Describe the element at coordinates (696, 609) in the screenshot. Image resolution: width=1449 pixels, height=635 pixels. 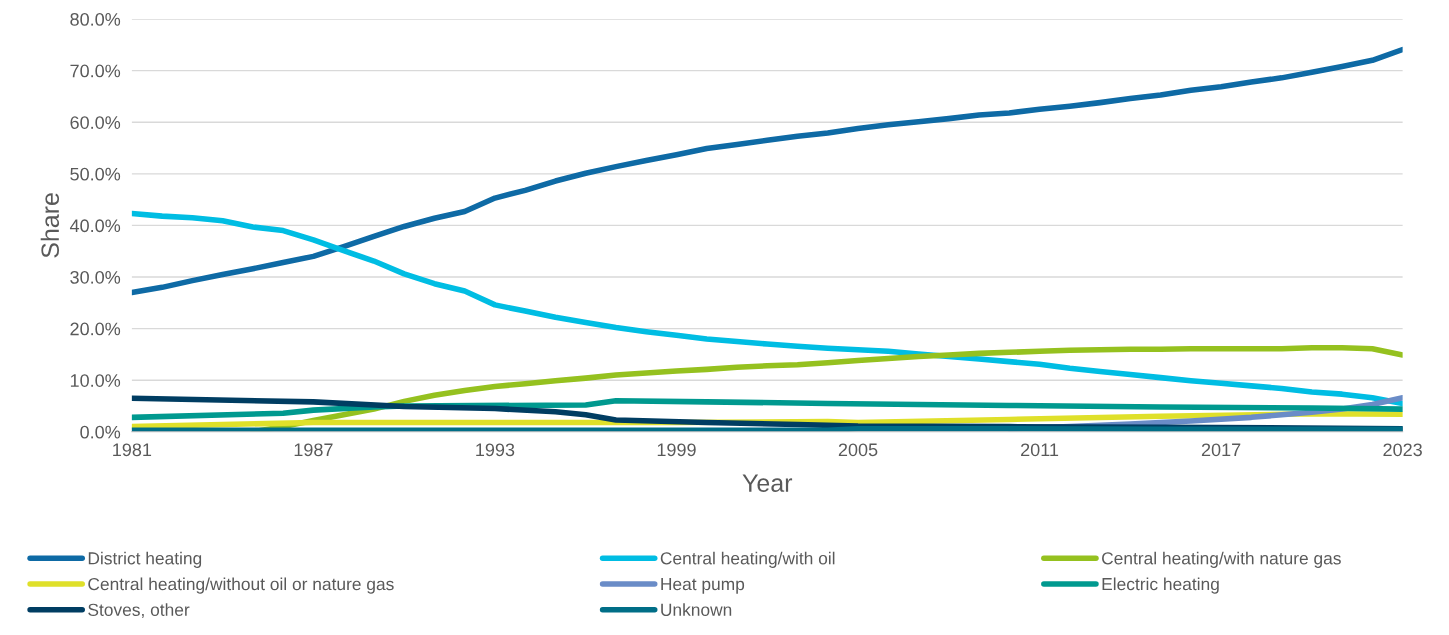
I see `legend-label: Unknown` at that location.